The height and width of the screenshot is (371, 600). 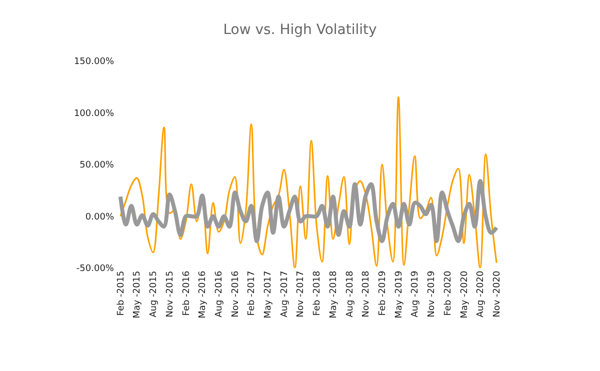 What do you see at coordinates (497, 294) in the screenshot?
I see `x-tick-label: Nov -2020` at bounding box center [497, 294].